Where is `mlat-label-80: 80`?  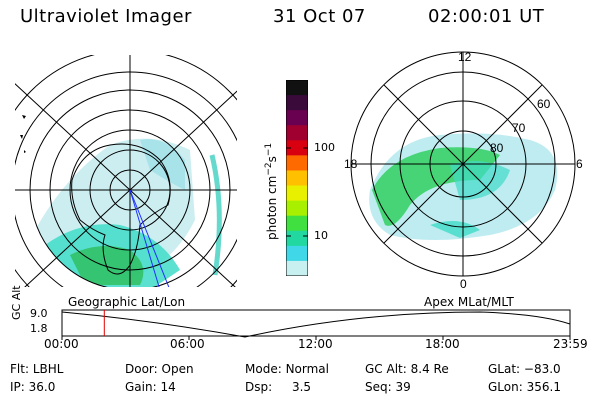 mlat-label-80: 80 is located at coordinates (497, 148).